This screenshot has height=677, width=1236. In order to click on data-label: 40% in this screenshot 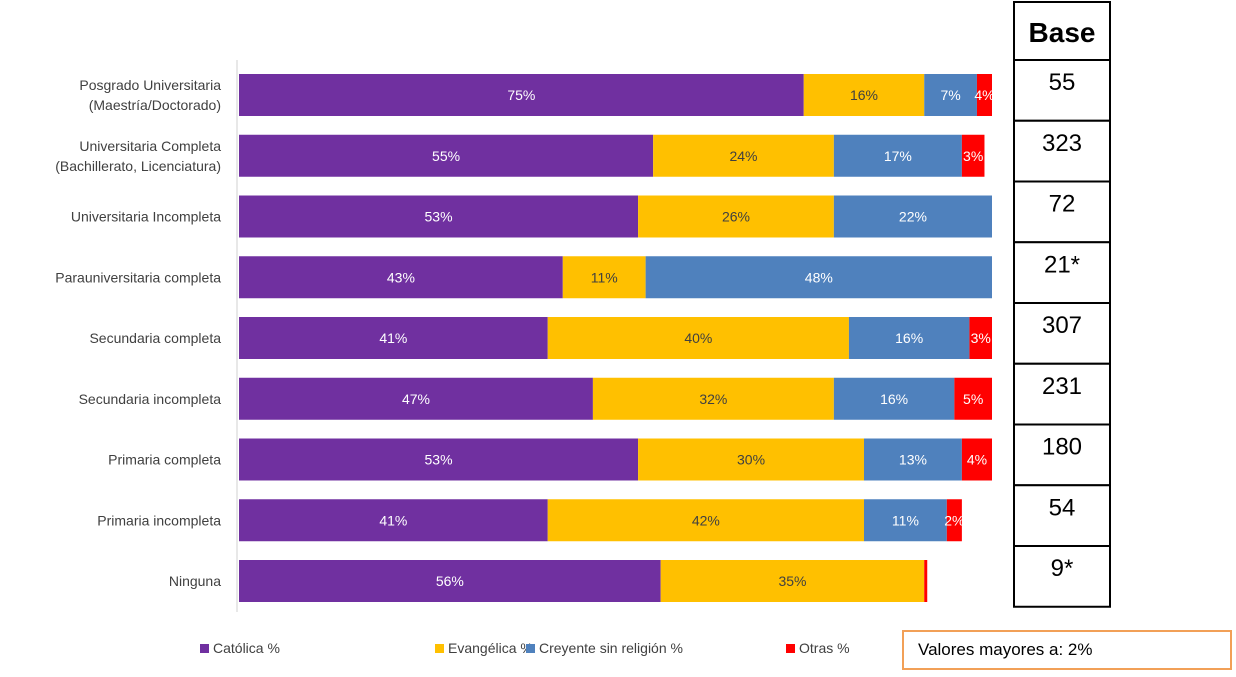, I will do `click(698, 338)`.